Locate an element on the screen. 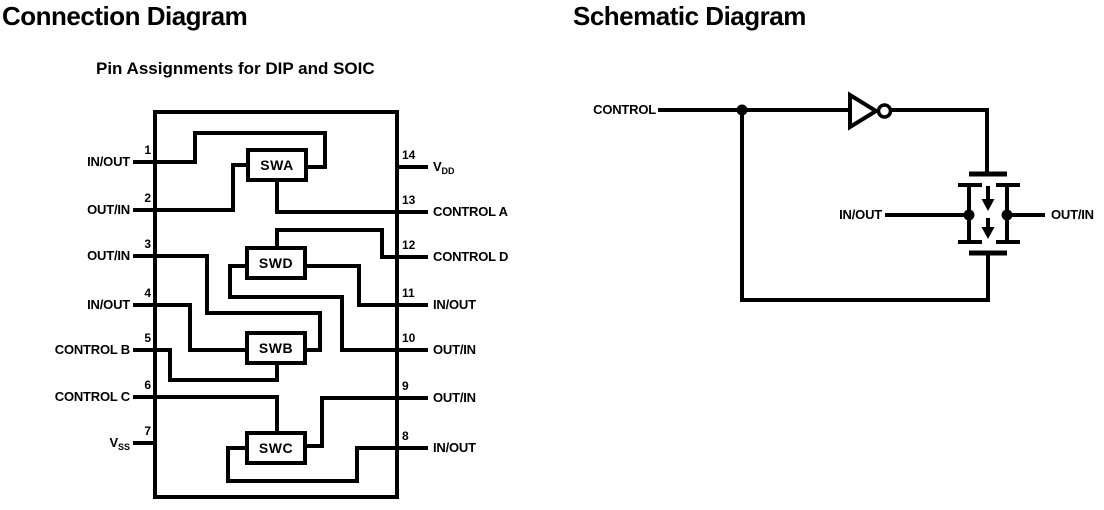  switch-box-swd is located at coordinates (276, 263).